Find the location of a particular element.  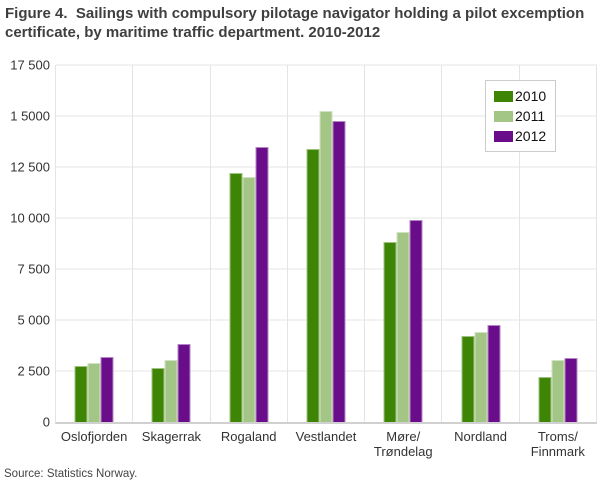

category-column: Nordland is located at coordinates (481, 254).